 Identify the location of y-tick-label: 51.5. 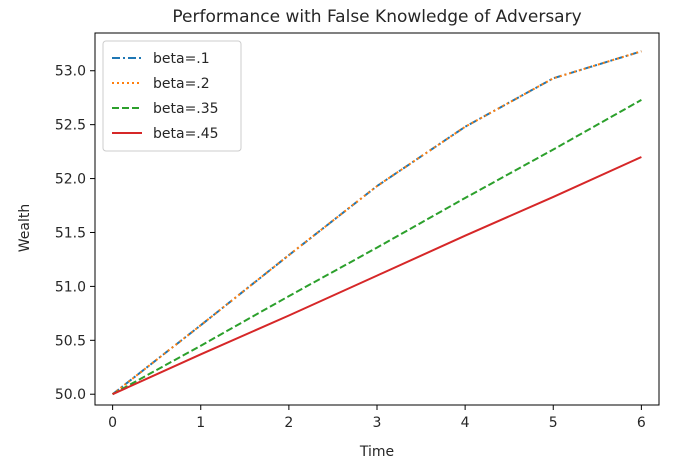
(70, 233).